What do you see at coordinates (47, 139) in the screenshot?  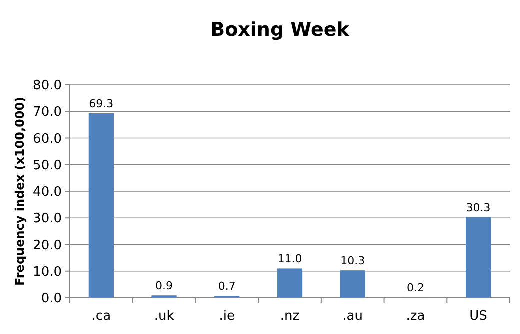 I see `y-tick-label: 60.0` at bounding box center [47, 139].